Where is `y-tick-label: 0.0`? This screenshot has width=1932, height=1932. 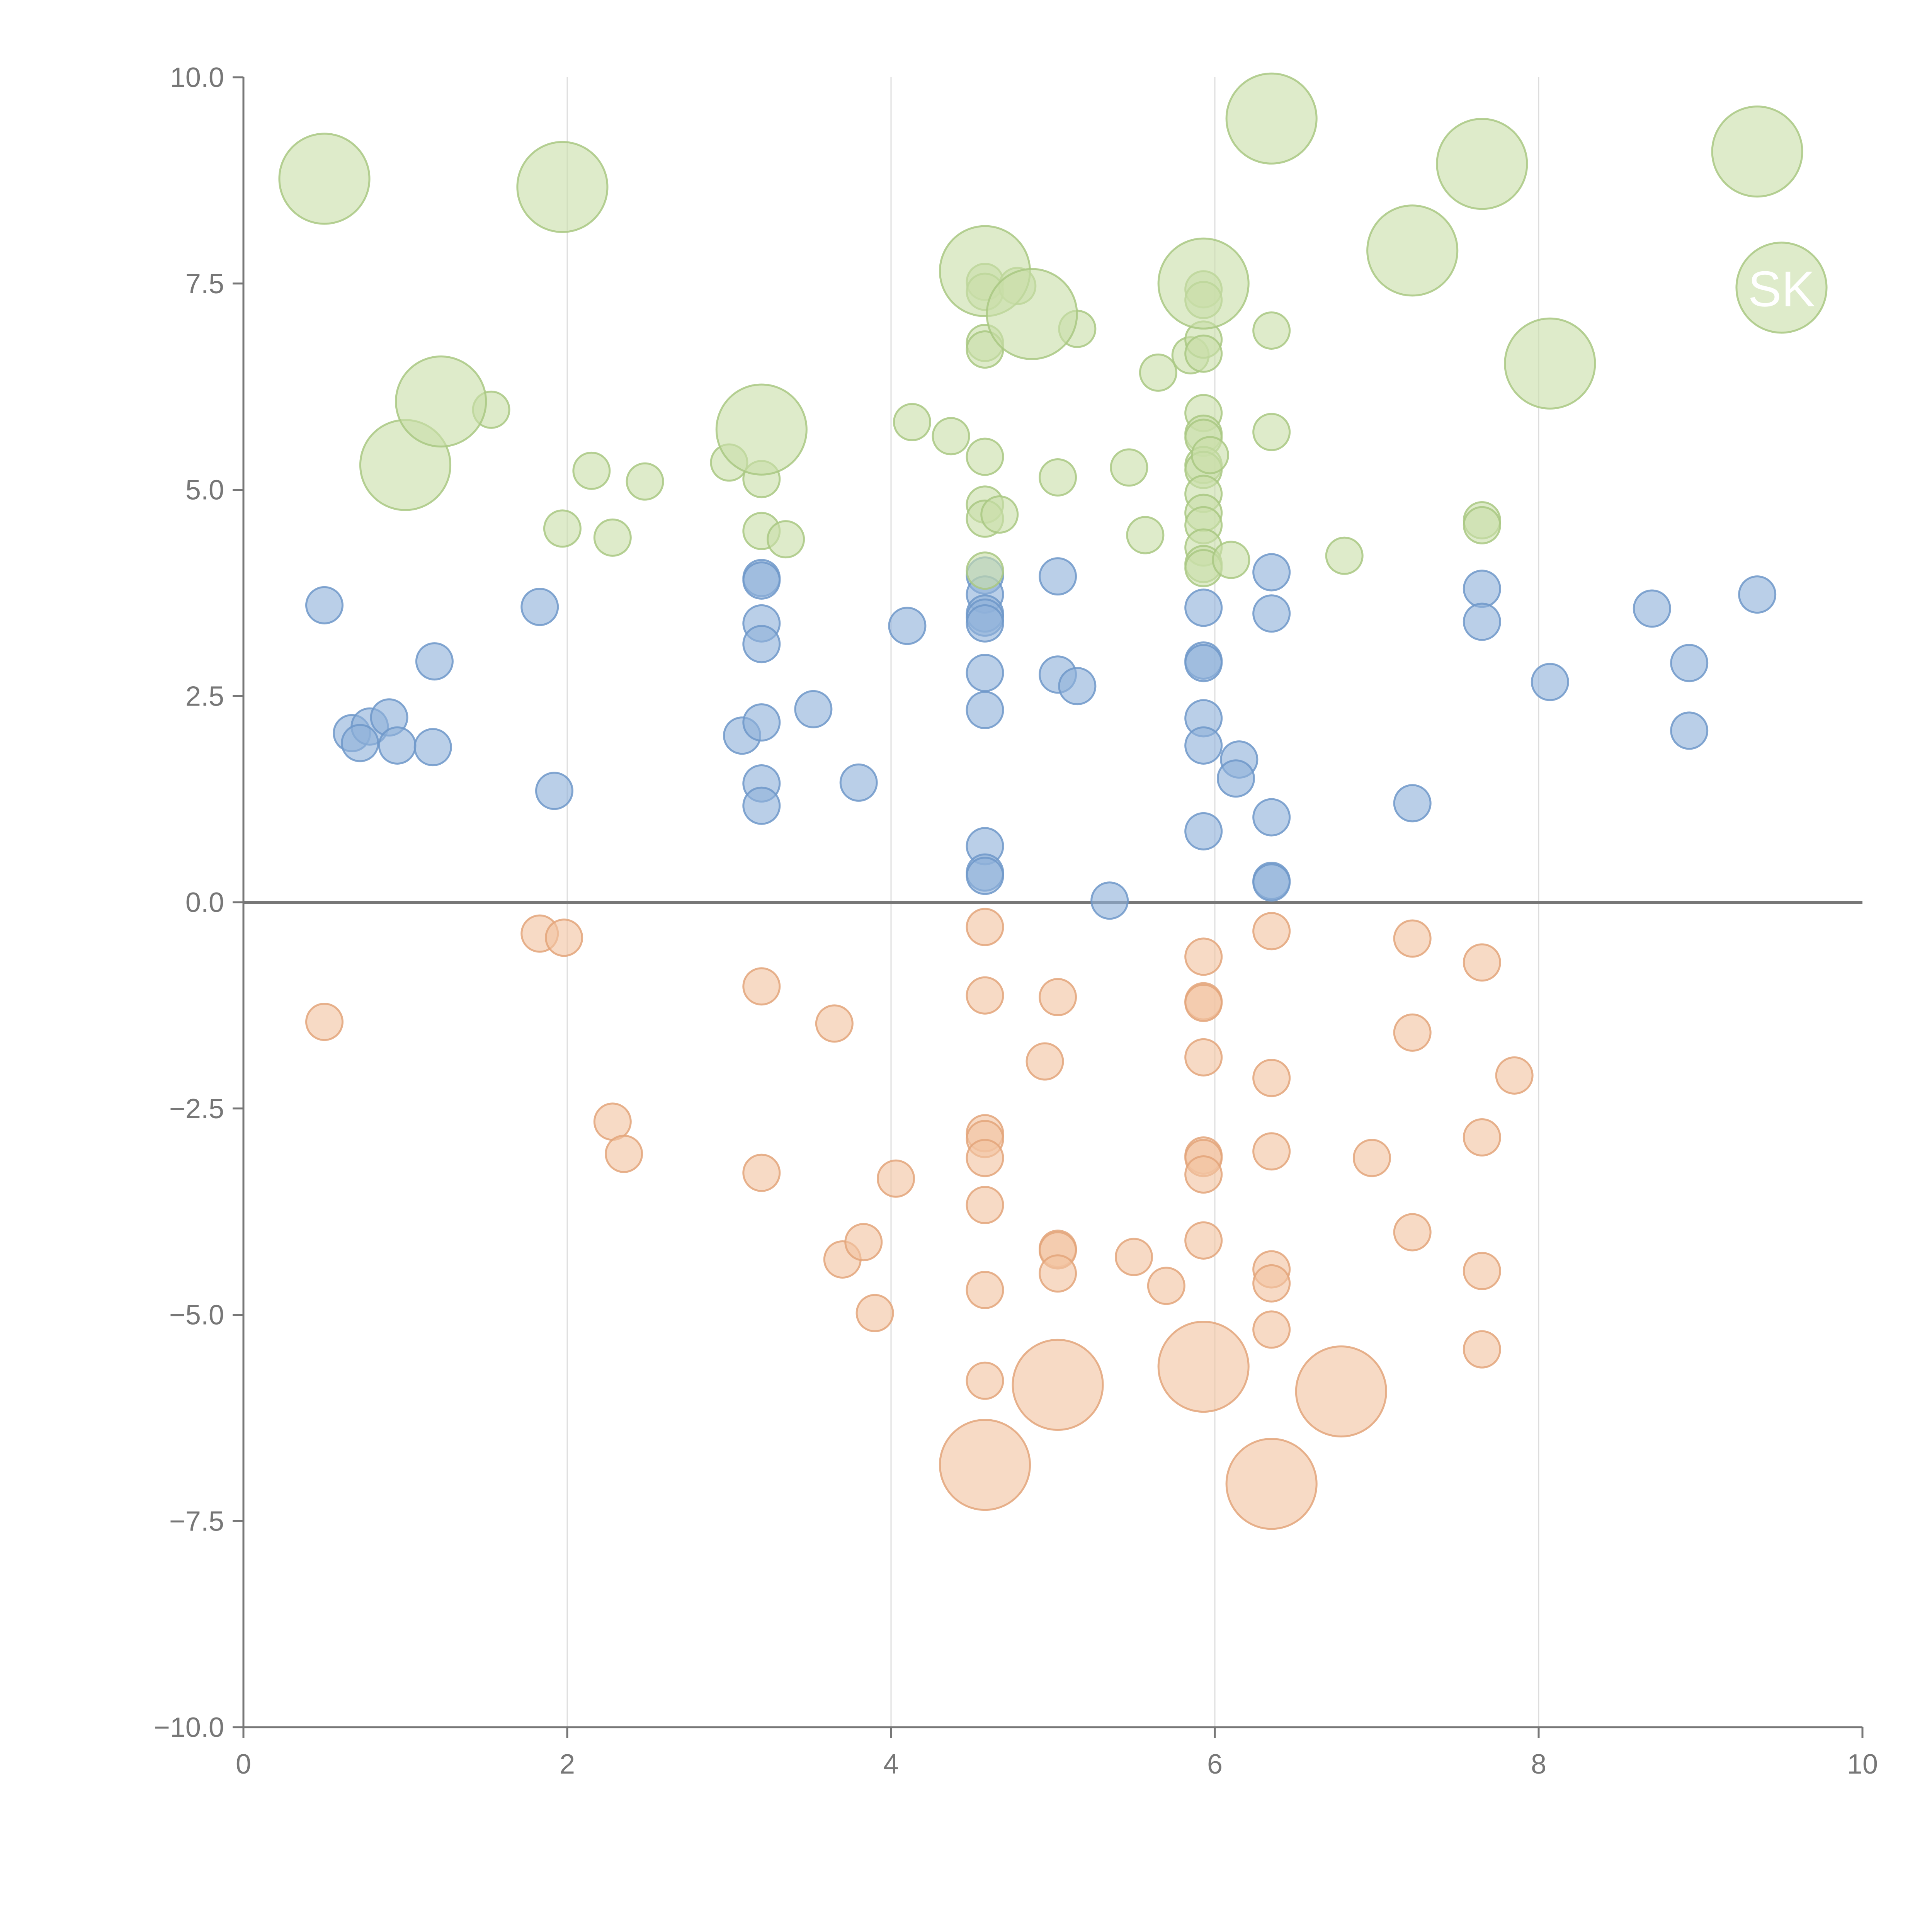
y-tick-label: 0.0 is located at coordinates (205, 903).